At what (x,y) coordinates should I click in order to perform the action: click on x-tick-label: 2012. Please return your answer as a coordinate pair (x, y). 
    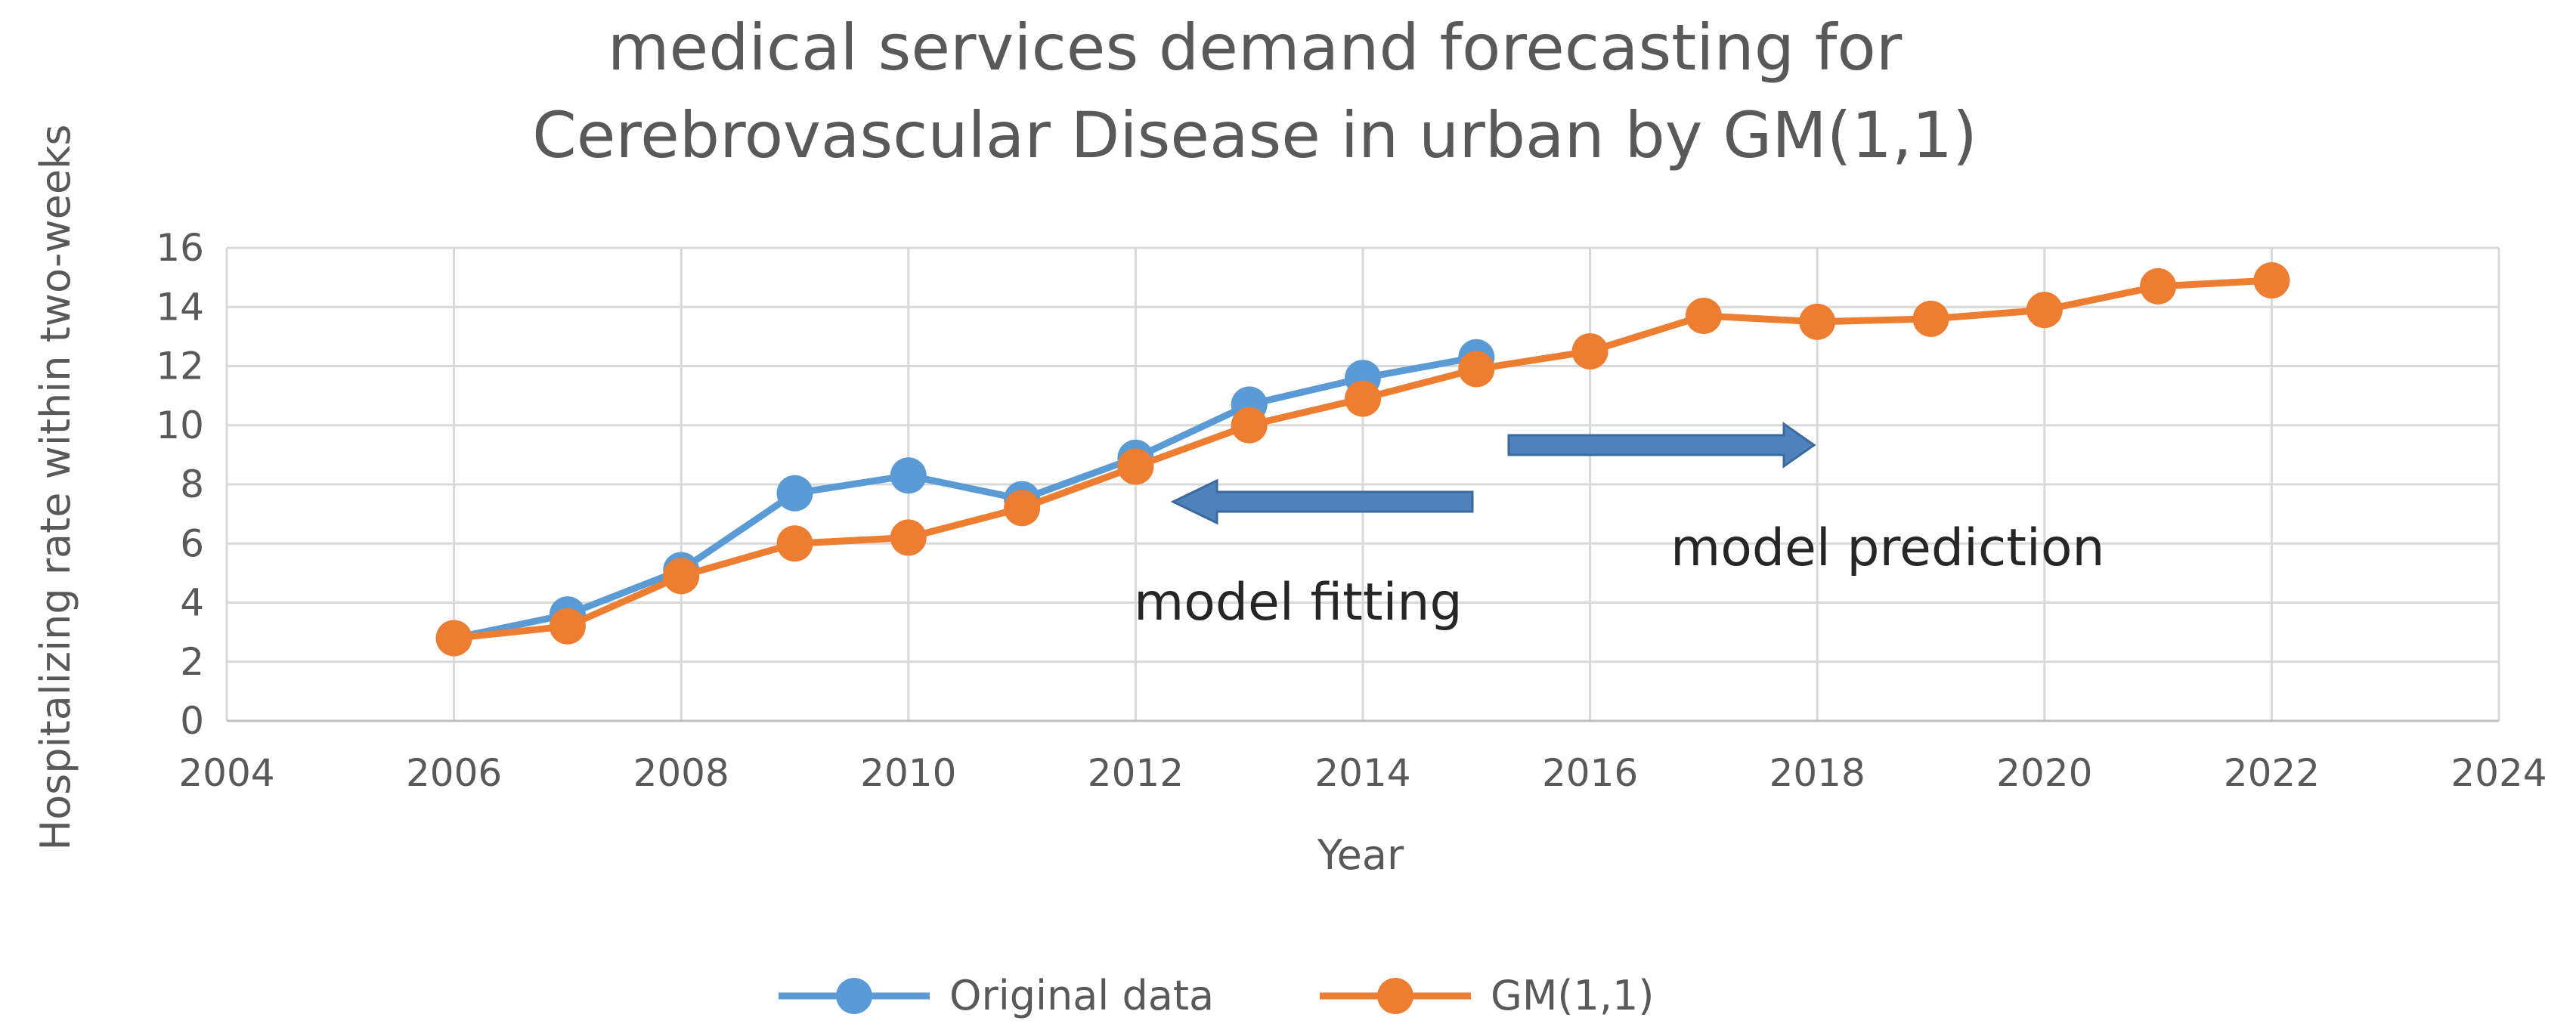
    Looking at the image, I should click on (1136, 773).